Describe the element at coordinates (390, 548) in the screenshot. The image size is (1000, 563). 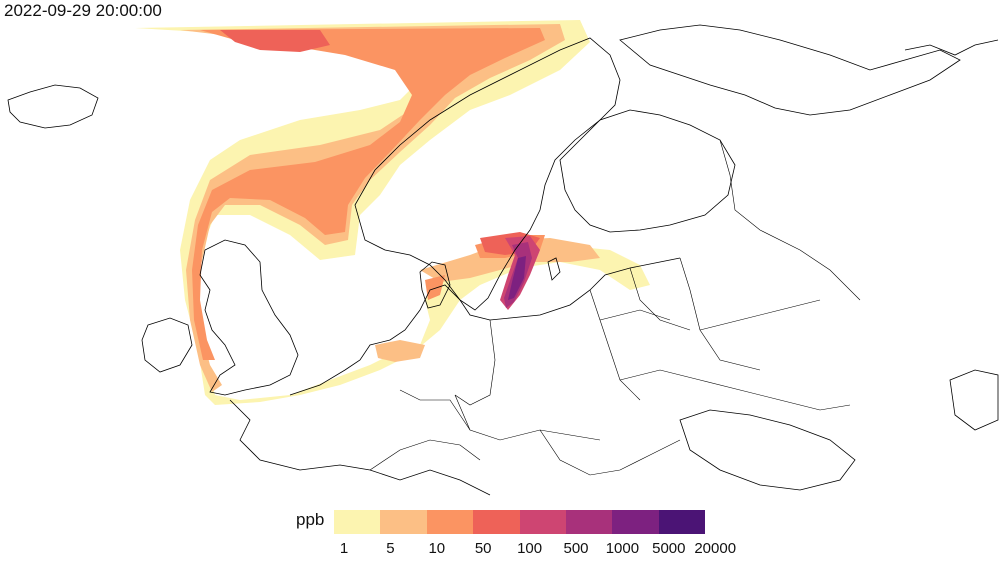
I see `legend-tick-label: 5` at that location.